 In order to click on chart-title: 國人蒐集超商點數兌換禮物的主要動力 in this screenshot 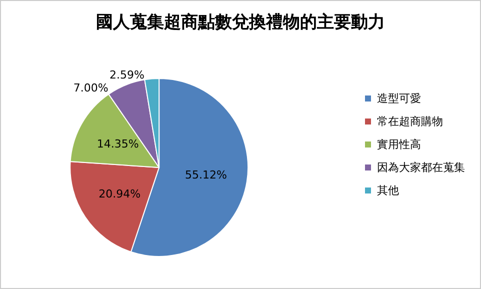, I will do `click(240, 22)`.